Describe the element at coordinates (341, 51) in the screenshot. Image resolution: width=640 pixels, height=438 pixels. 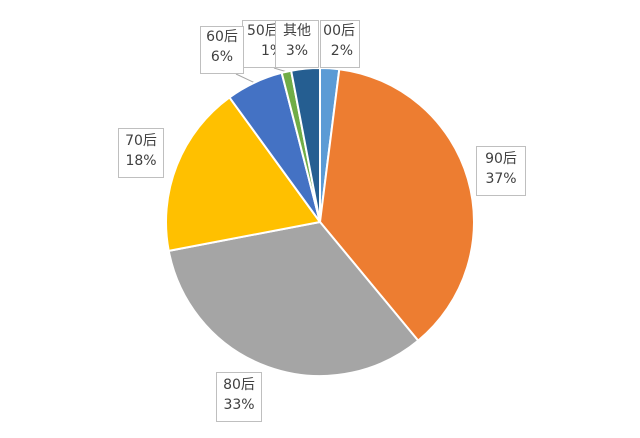
I see `label-00s-pct: 2%` at that location.